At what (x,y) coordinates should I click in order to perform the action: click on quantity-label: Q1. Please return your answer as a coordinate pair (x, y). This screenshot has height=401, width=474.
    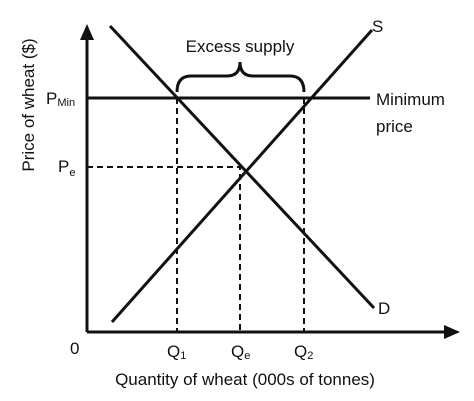
    Looking at the image, I should click on (176, 352).